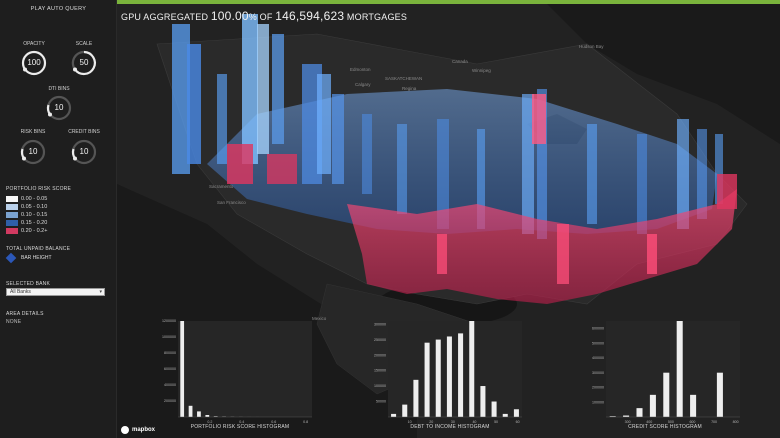 Image resolution: width=780 pixels, height=438 pixels. What do you see at coordinates (518, 422) in the screenshot?
I see `x-tick-label: 60` at bounding box center [518, 422].